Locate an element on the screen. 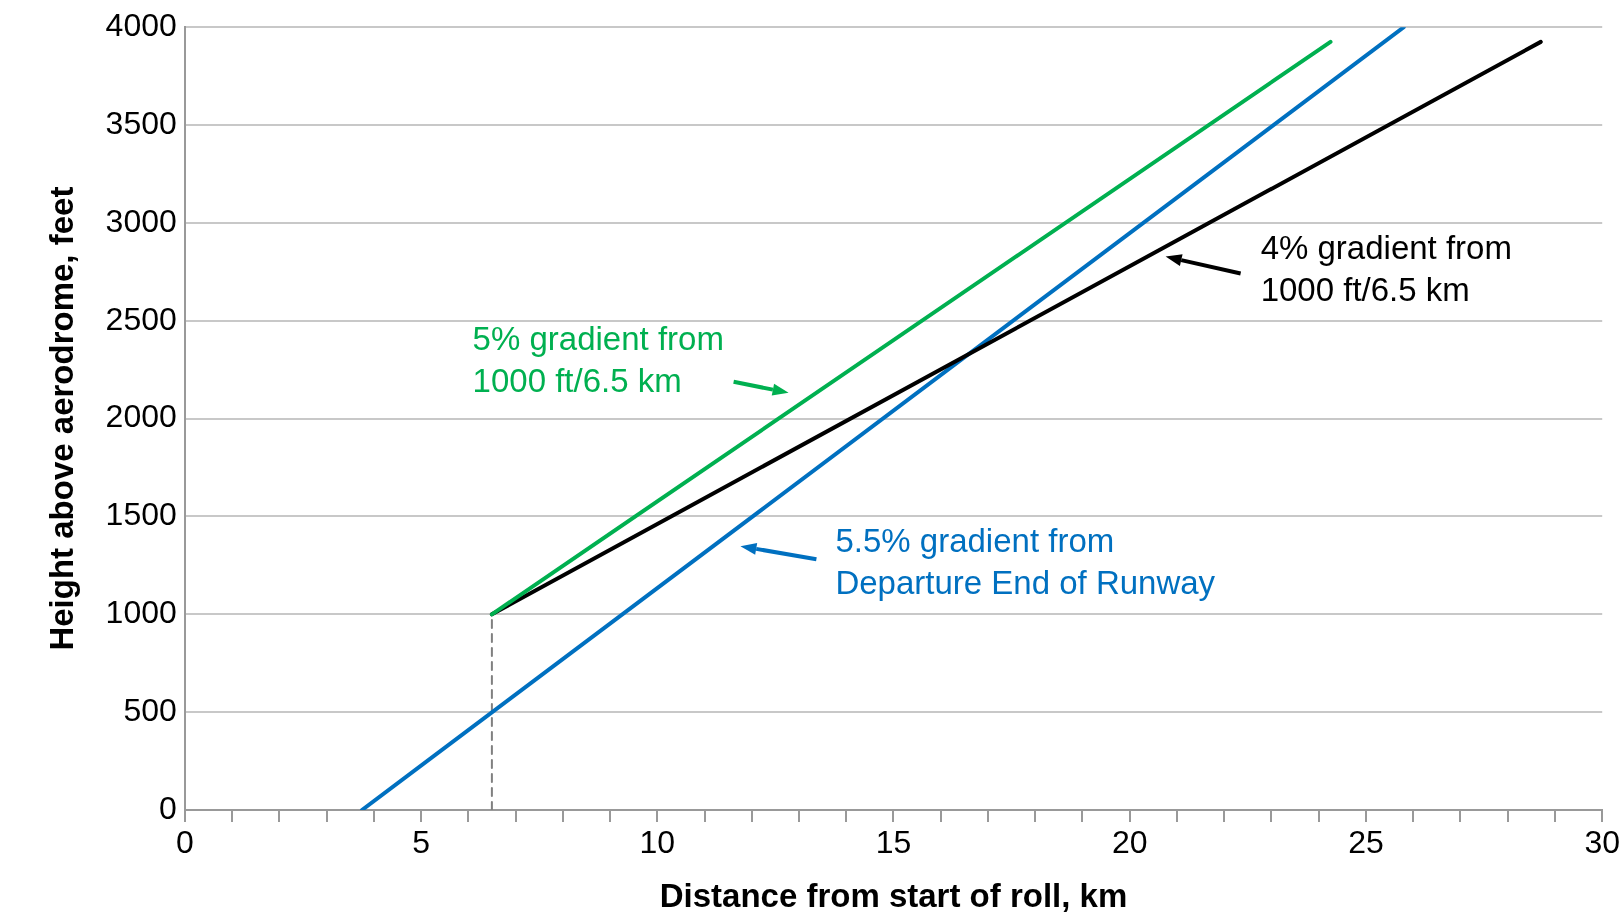 This screenshot has width=1623, height=922. y-tick-label: 3500 is located at coordinates (141, 122).